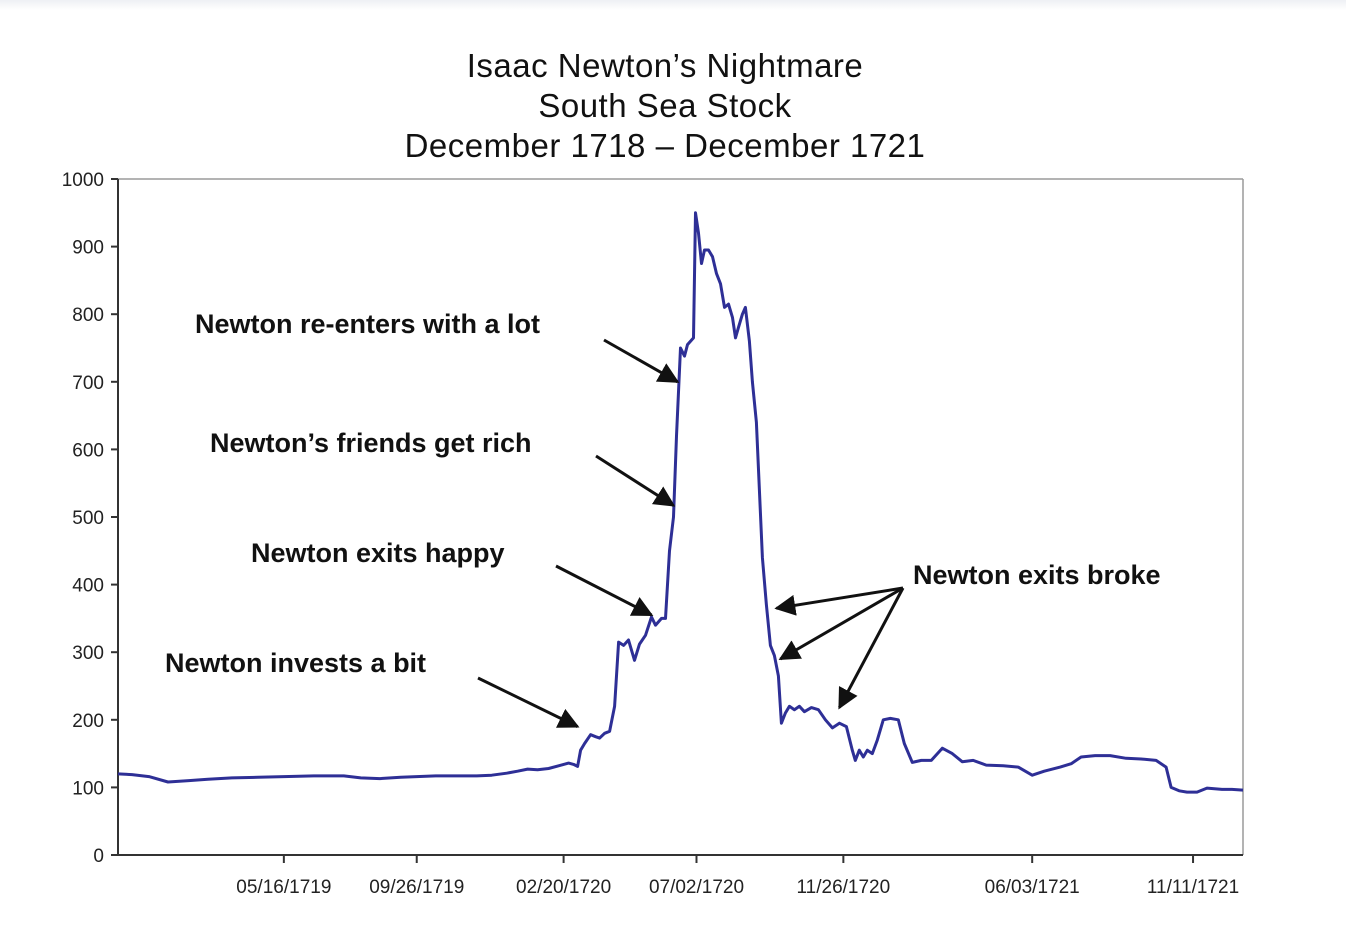  Describe the element at coordinates (88, 653) in the screenshot. I see `y-tick-label: 300` at that location.